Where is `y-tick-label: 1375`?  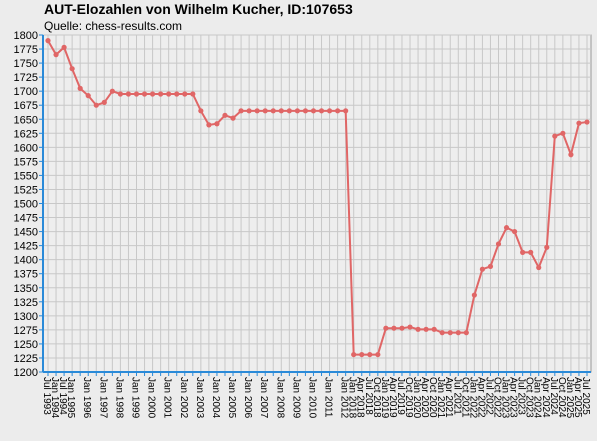 y-tick-label: 1375 is located at coordinates (26, 275).